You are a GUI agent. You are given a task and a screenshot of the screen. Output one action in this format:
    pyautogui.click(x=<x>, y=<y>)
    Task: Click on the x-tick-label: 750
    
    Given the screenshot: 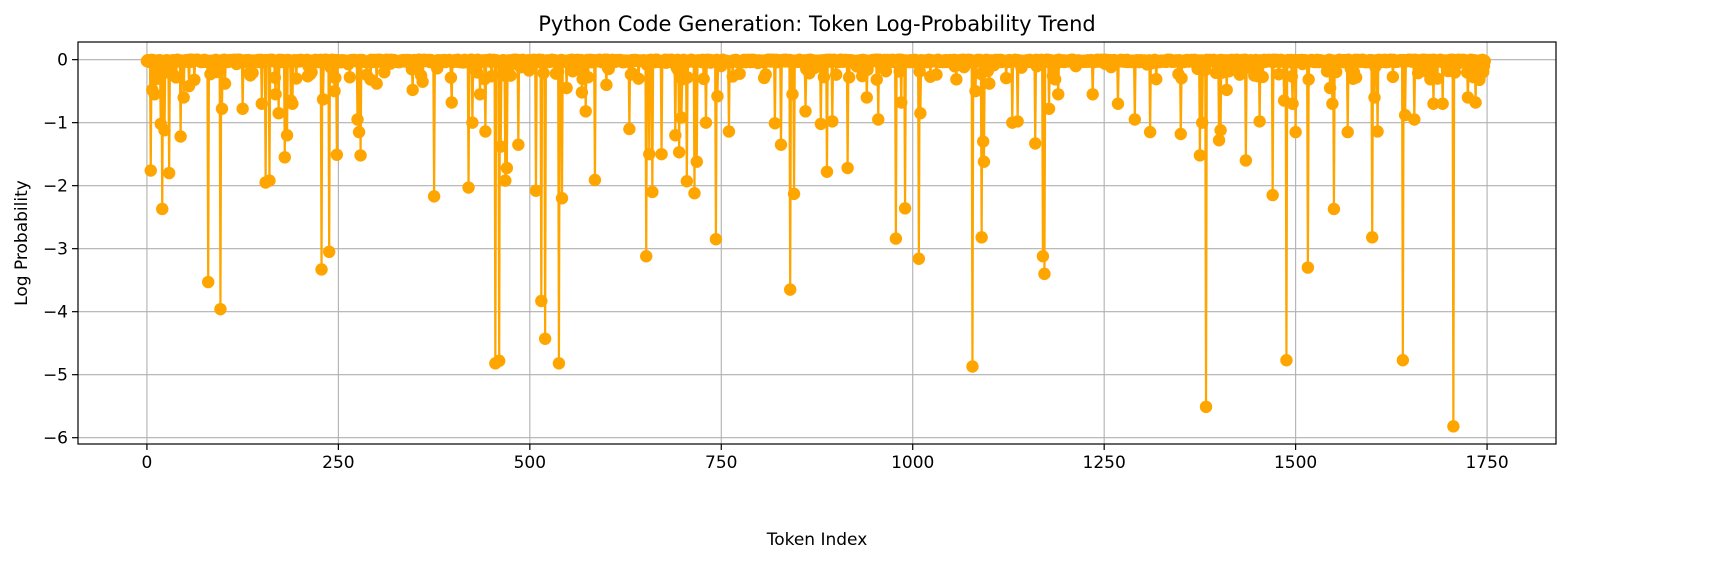 What is the action you would take?
    pyautogui.click(x=721, y=463)
    